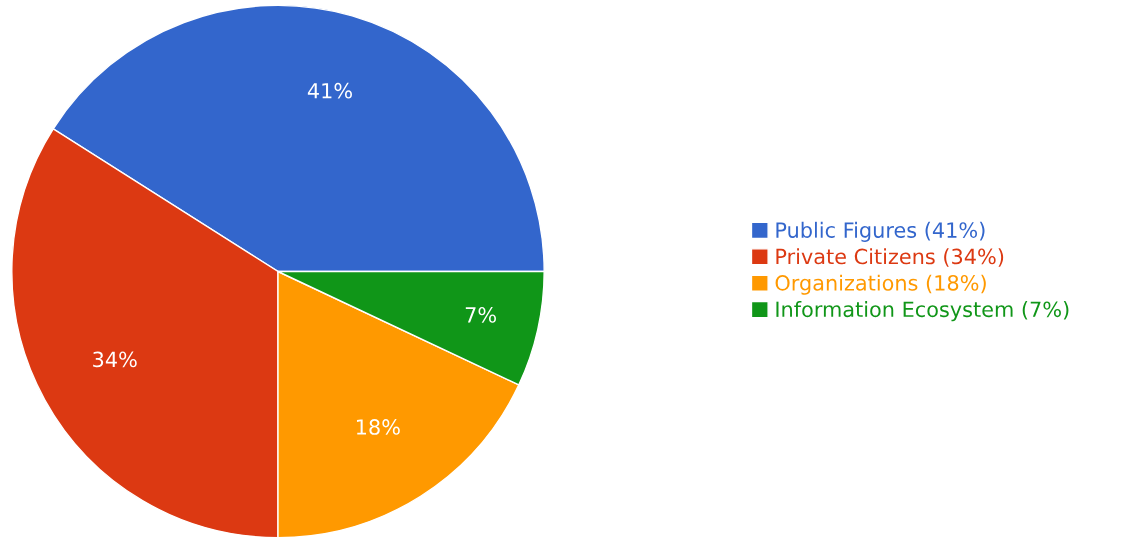 This screenshot has width=1136, height=543. I want to click on legend-label: Public Figures (41%), so click(880, 231).